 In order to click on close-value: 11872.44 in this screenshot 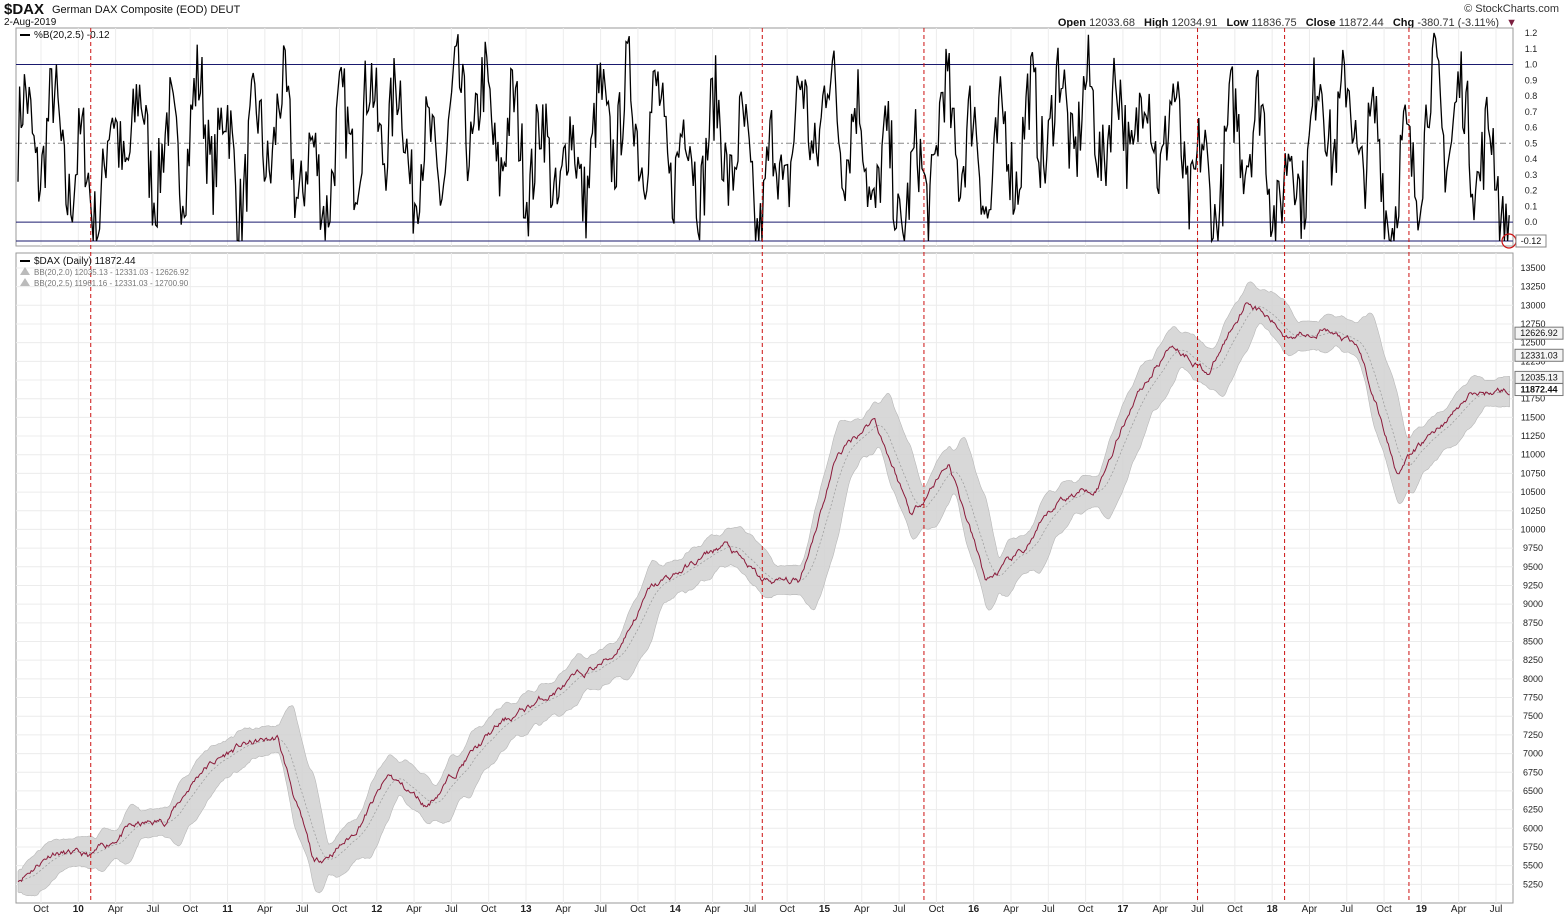, I will do `click(1361, 23)`.